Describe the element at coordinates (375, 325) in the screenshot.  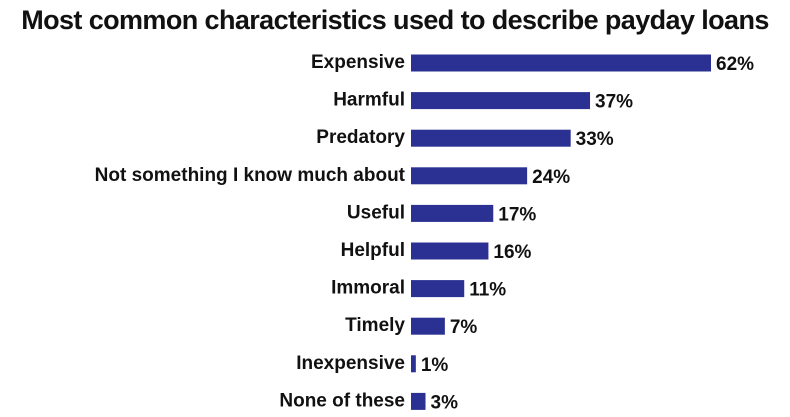
I see `category-label: Timely` at that location.